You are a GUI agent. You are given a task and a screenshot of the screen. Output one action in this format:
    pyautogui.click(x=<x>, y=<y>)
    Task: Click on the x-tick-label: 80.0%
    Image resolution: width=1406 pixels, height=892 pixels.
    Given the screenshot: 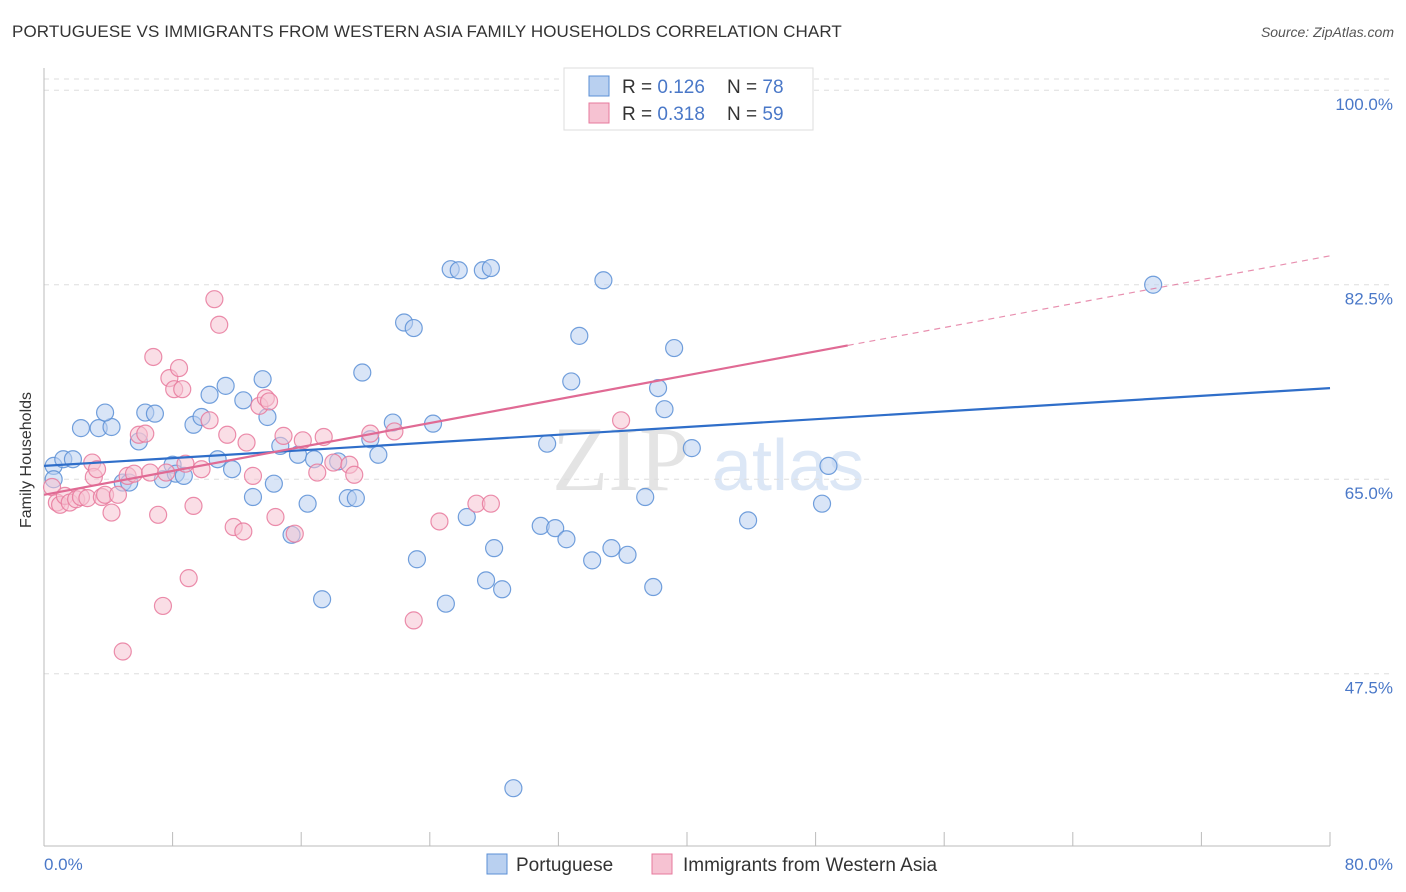 What is the action you would take?
    pyautogui.click(x=1369, y=864)
    